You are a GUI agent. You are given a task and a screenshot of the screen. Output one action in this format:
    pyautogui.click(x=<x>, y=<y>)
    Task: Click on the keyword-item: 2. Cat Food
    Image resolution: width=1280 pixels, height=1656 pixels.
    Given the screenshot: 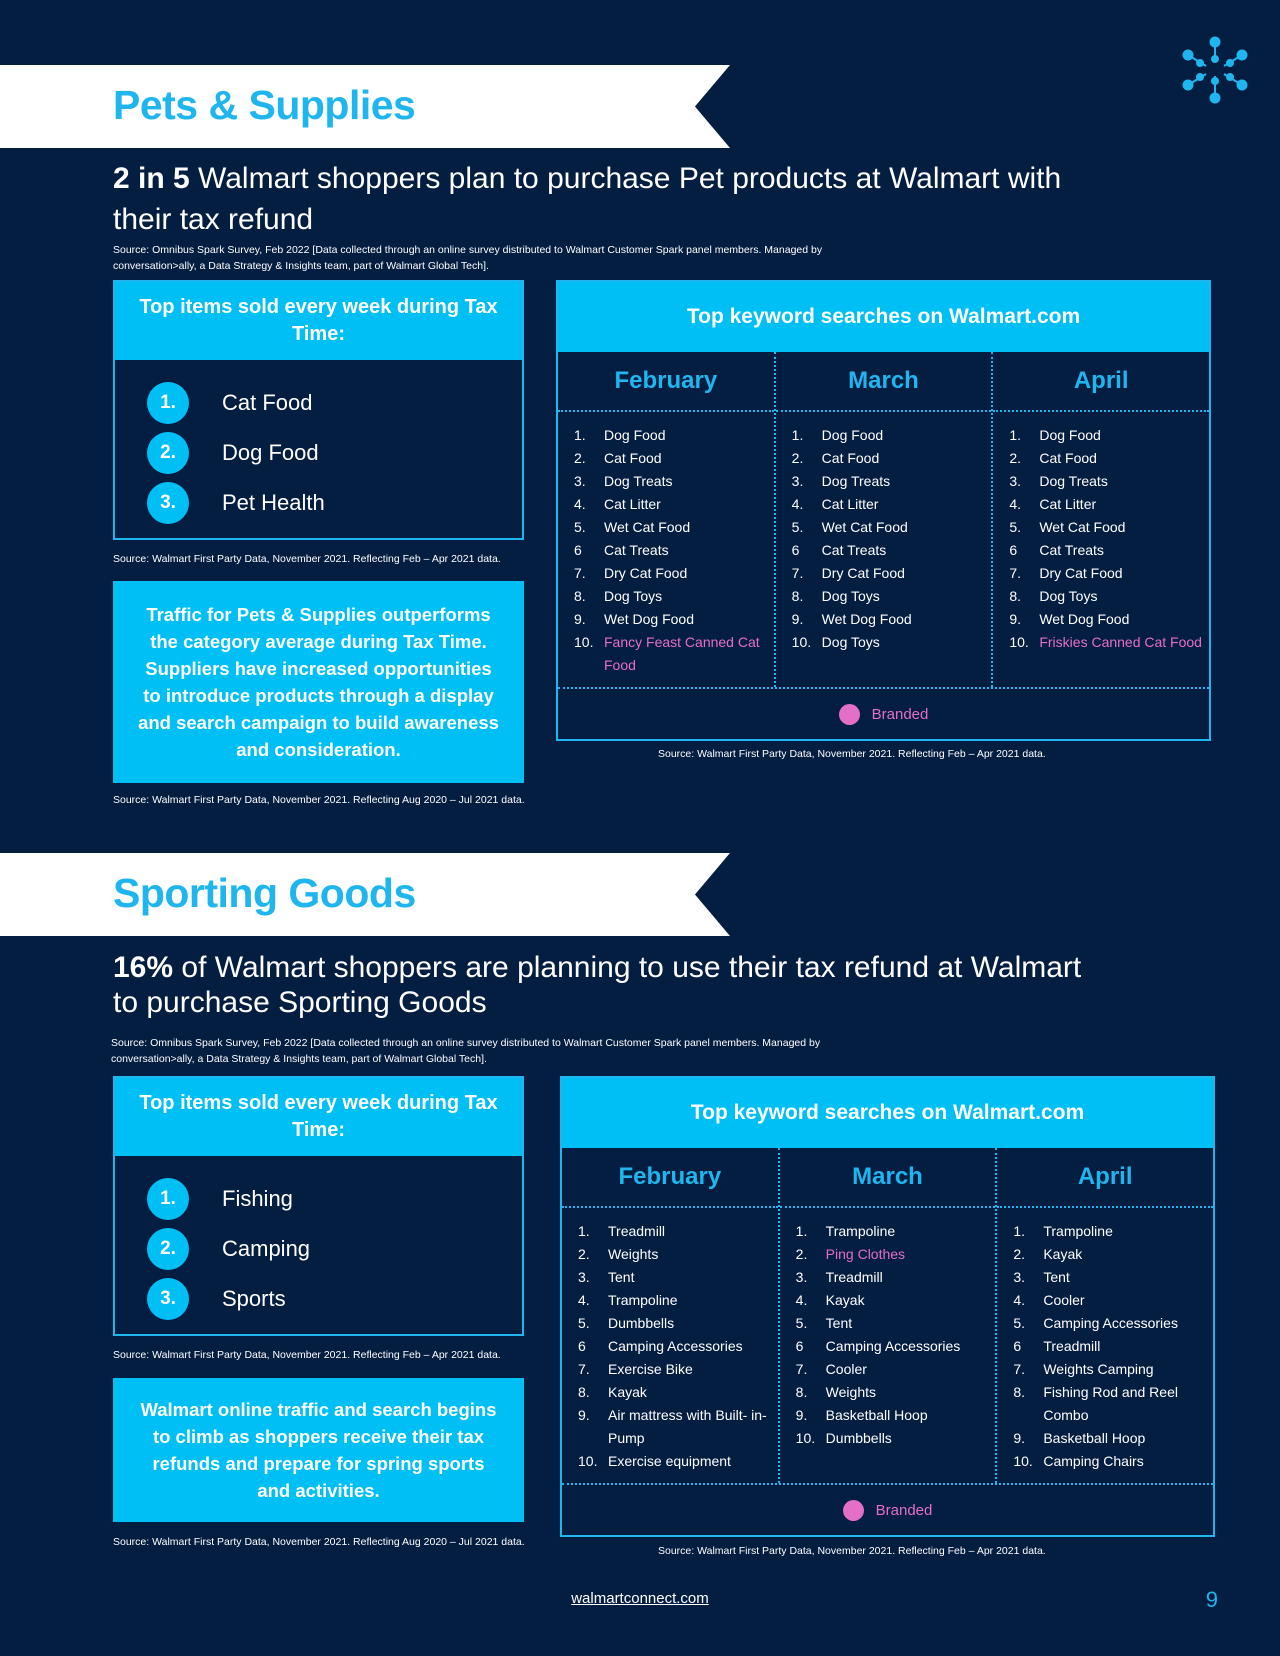 What is the action you would take?
    pyautogui.click(x=1107, y=458)
    